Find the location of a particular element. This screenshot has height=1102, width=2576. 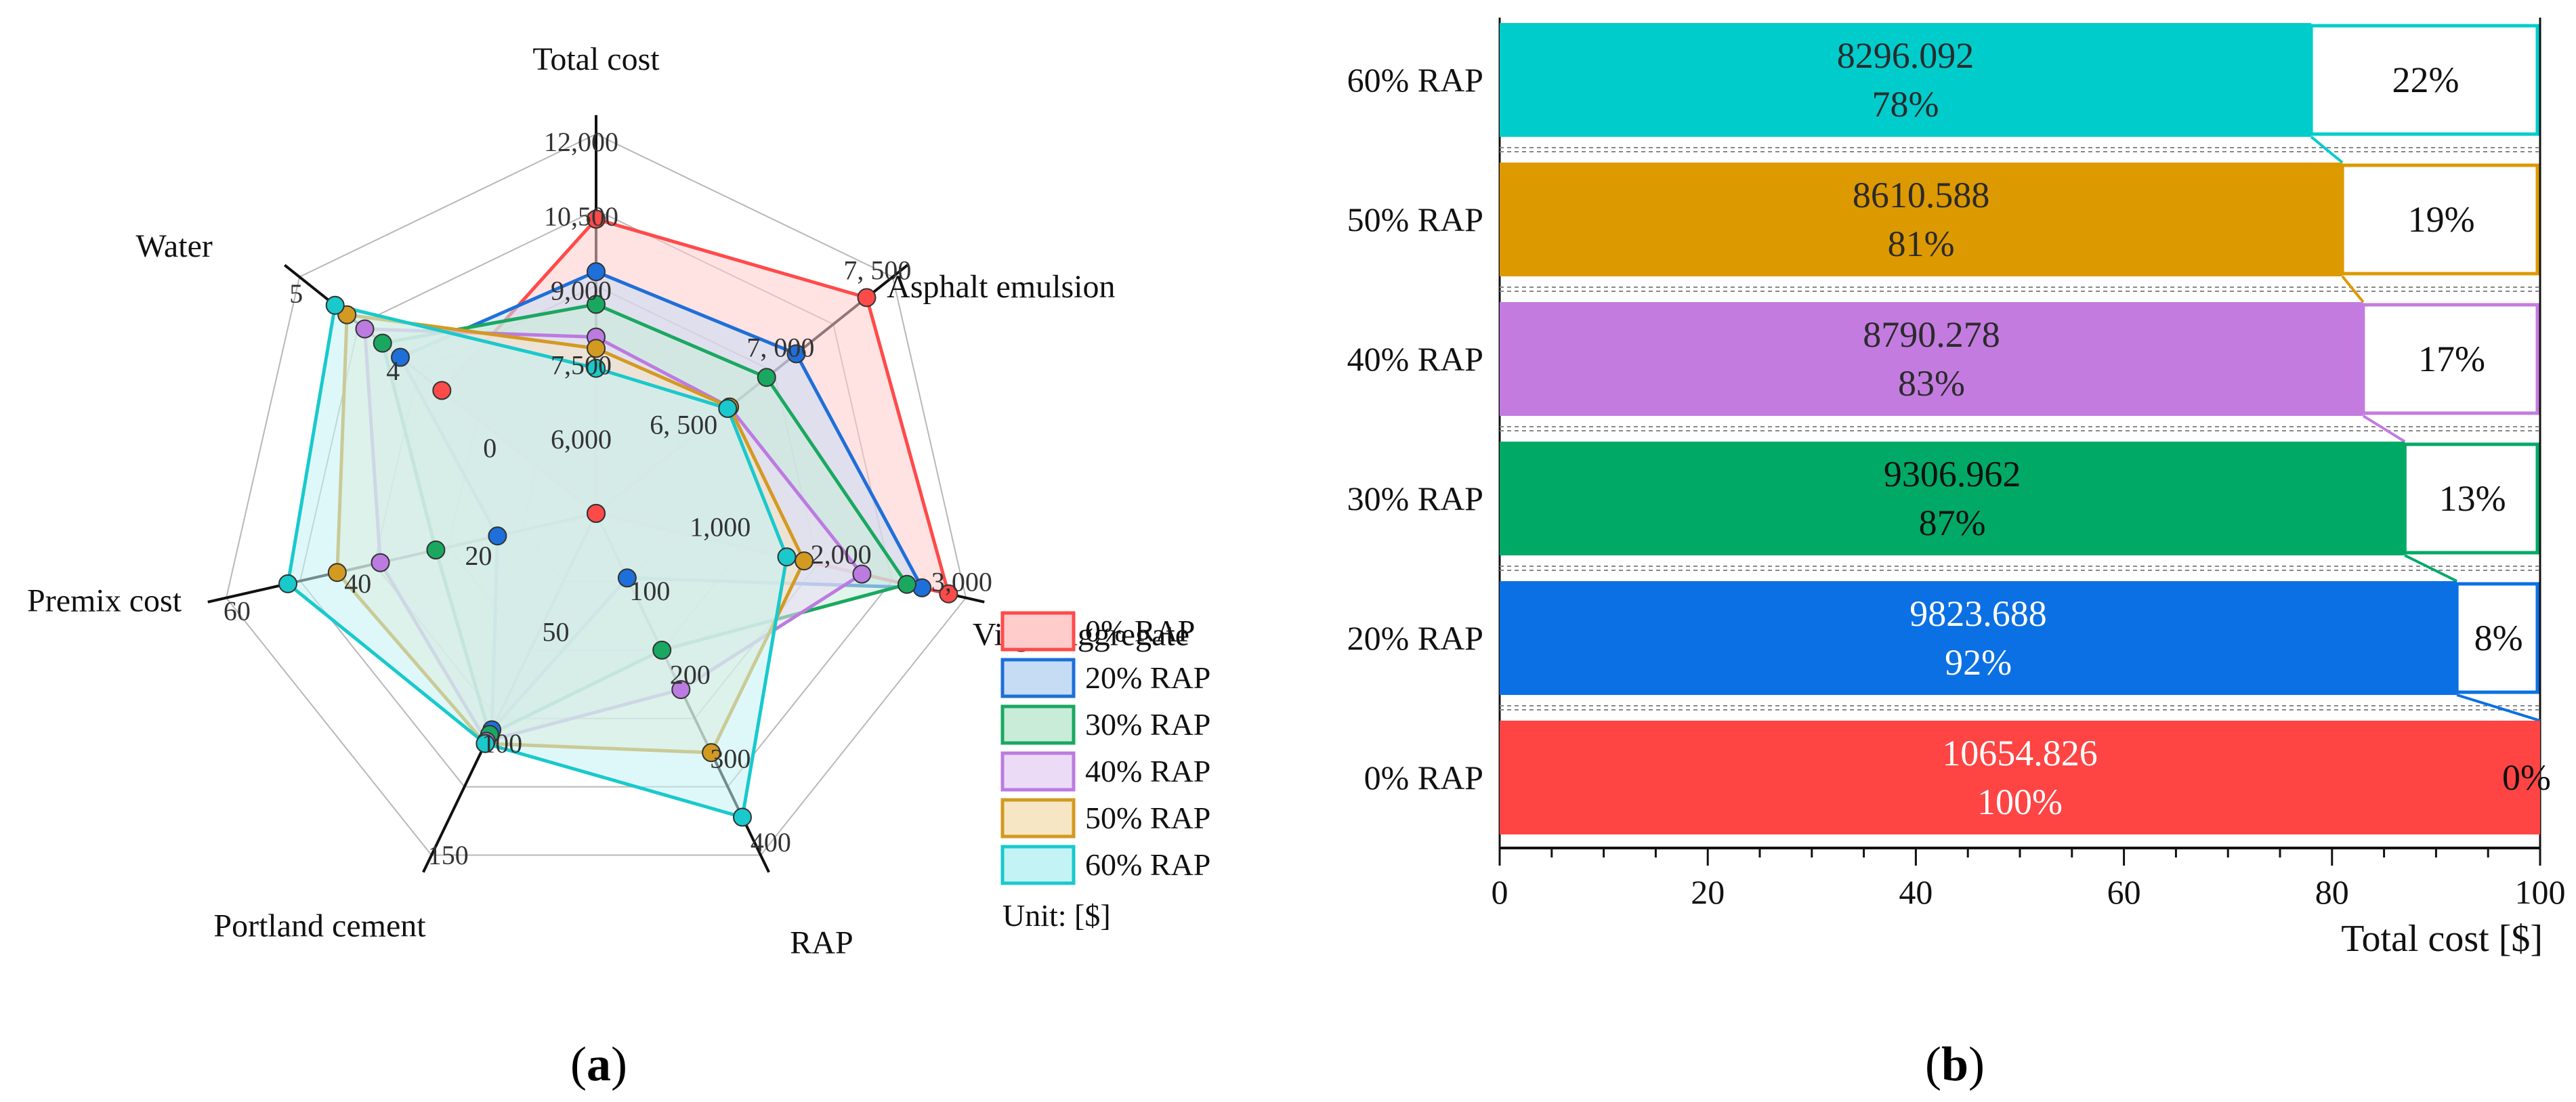

saving-label: 19% is located at coordinates (2442, 219).